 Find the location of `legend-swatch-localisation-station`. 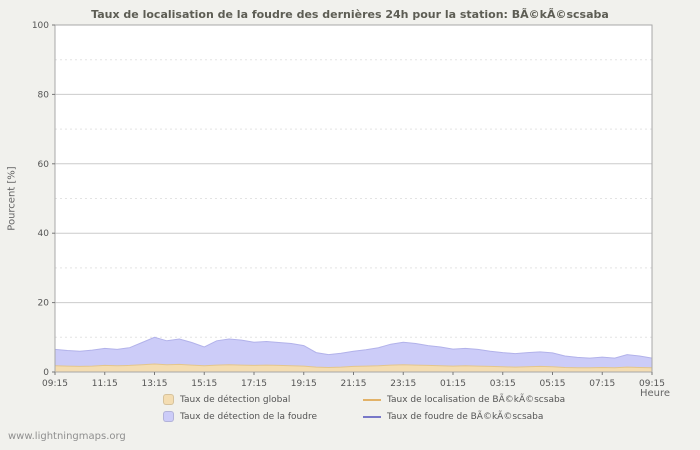

legend-swatch-localisation-station is located at coordinates (372, 399).